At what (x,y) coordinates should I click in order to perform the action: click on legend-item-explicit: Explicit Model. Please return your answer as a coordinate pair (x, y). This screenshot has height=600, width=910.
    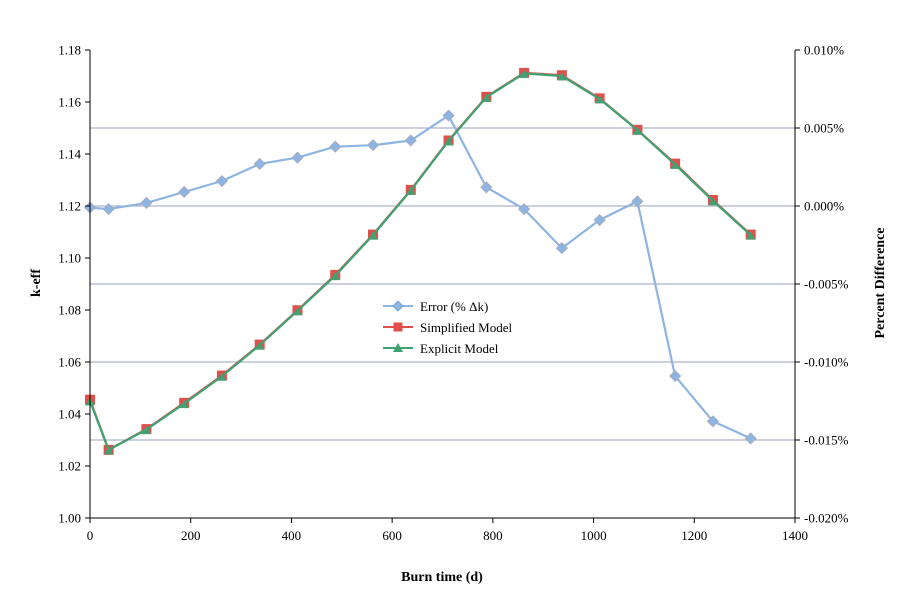
    Looking at the image, I should click on (441, 348).